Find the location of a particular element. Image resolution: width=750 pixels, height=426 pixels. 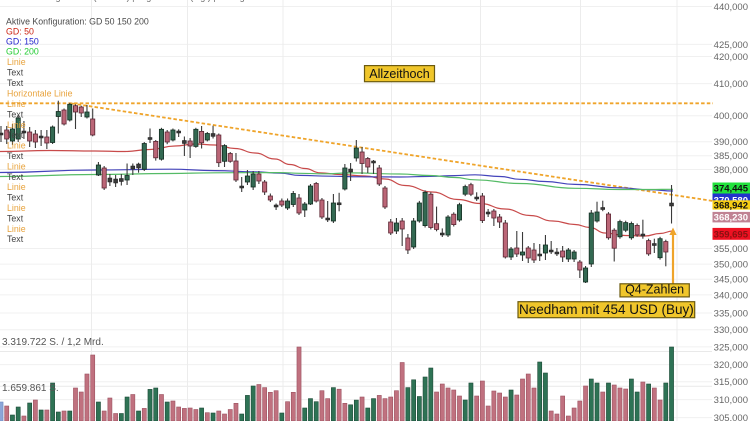

svg-text: 335,000 is located at coordinates (731, 313).